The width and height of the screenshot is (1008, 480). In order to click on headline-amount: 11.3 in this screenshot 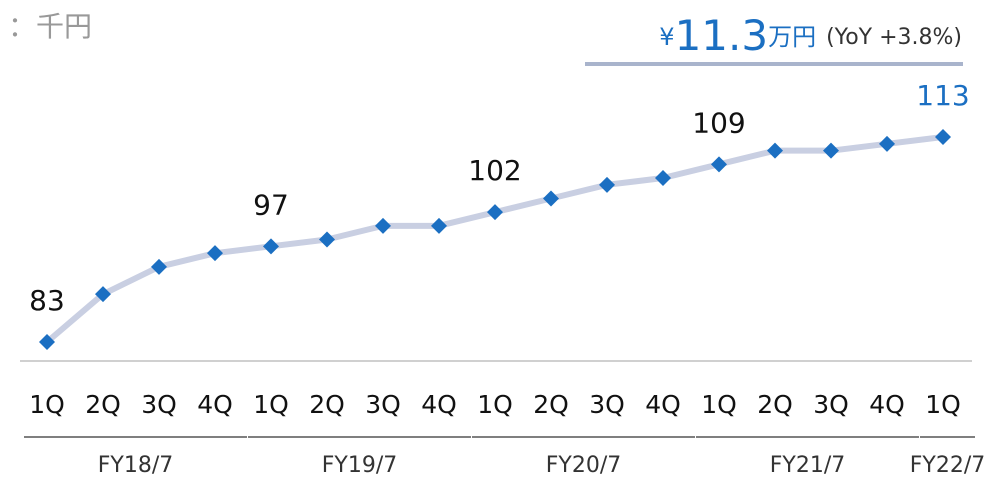, I will do `click(722, 35)`.